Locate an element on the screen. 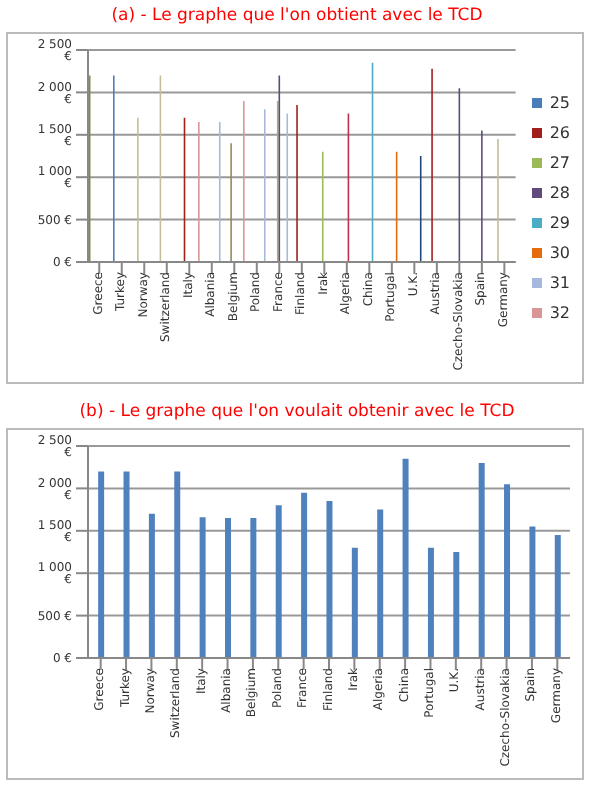 This screenshot has height=800, width=594. legend-label: 32 is located at coordinates (559, 313).